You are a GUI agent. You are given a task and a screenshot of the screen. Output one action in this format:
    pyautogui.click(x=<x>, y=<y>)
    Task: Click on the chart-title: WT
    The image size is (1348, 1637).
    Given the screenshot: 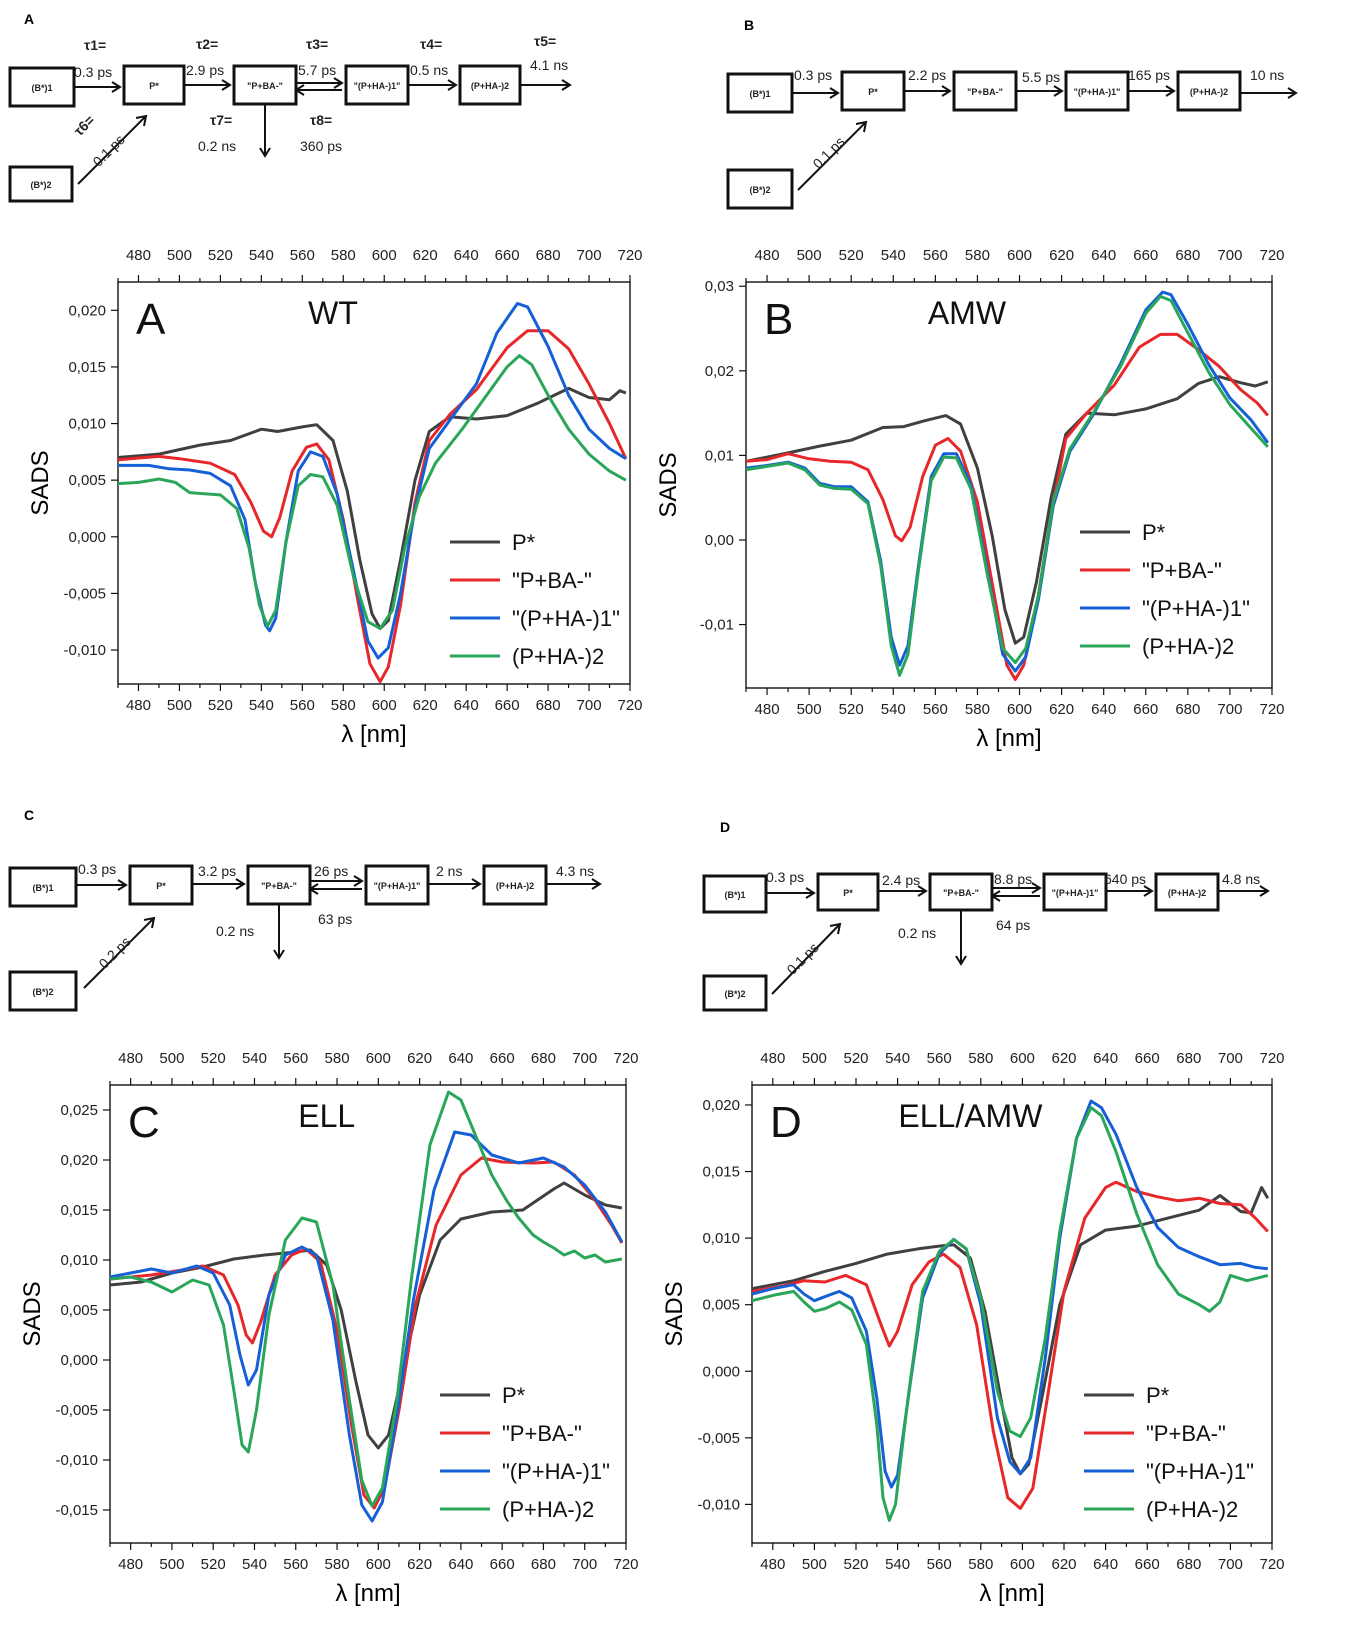 What is the action you would take?
    pyautogui.click(x=333, y=313)
    